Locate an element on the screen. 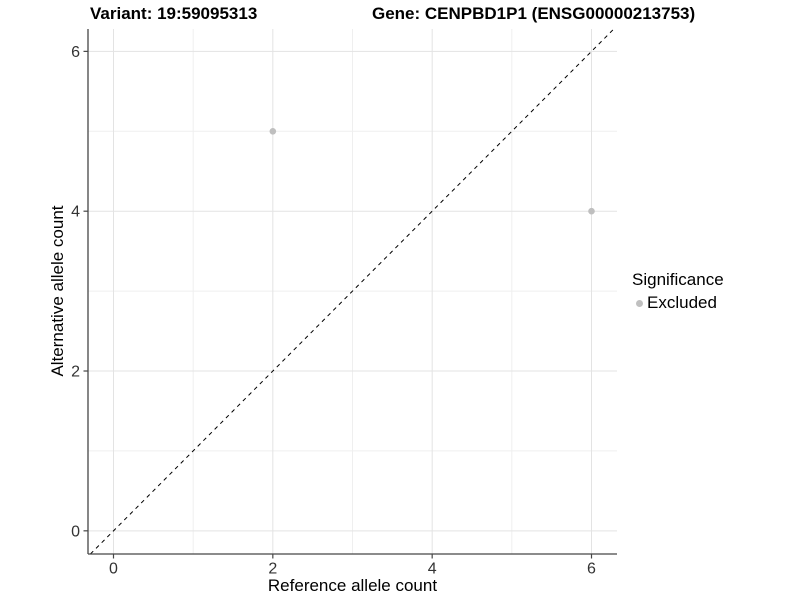 This screenshot has height=600, width=800. legend-item-label: Excluded is located at coordinates (682, 302).